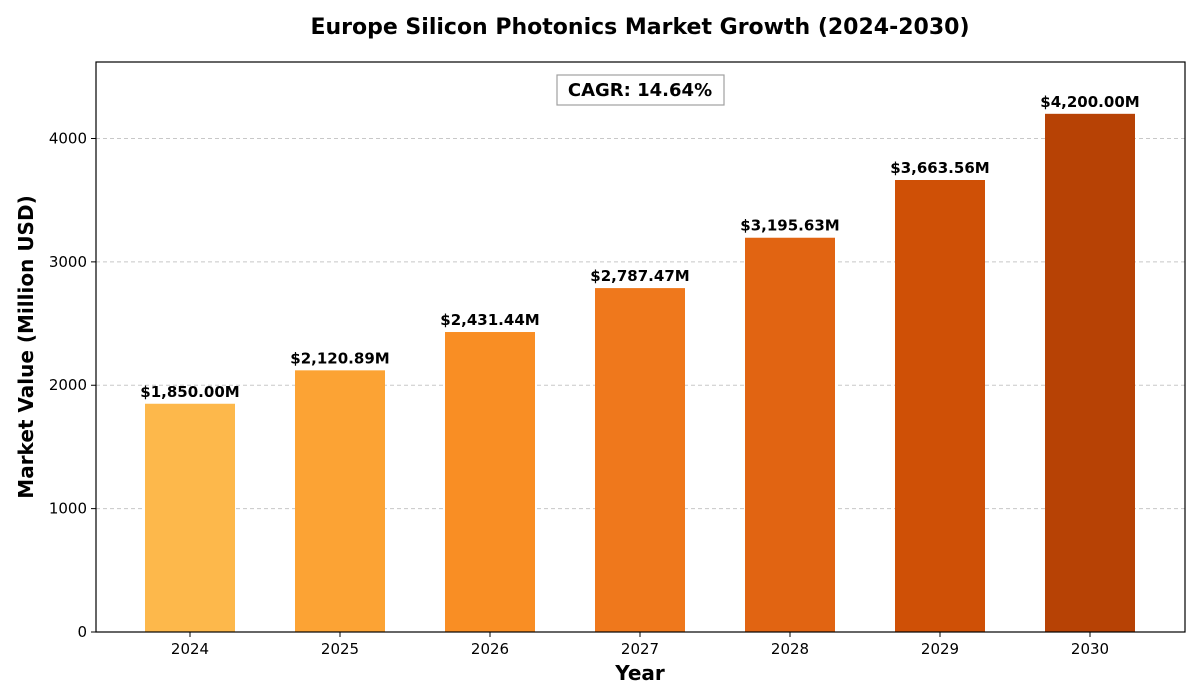 The height and width of the screenshot is (700, 1200). I want to click on x-tick-label: 2026, so click(490, 649).